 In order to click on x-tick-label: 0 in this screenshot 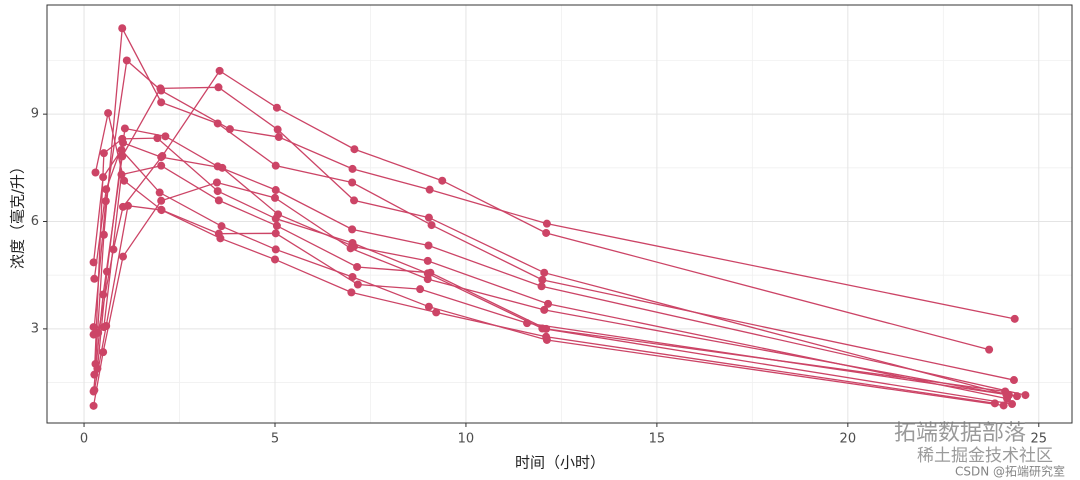, I will do `click(84, 439)`.